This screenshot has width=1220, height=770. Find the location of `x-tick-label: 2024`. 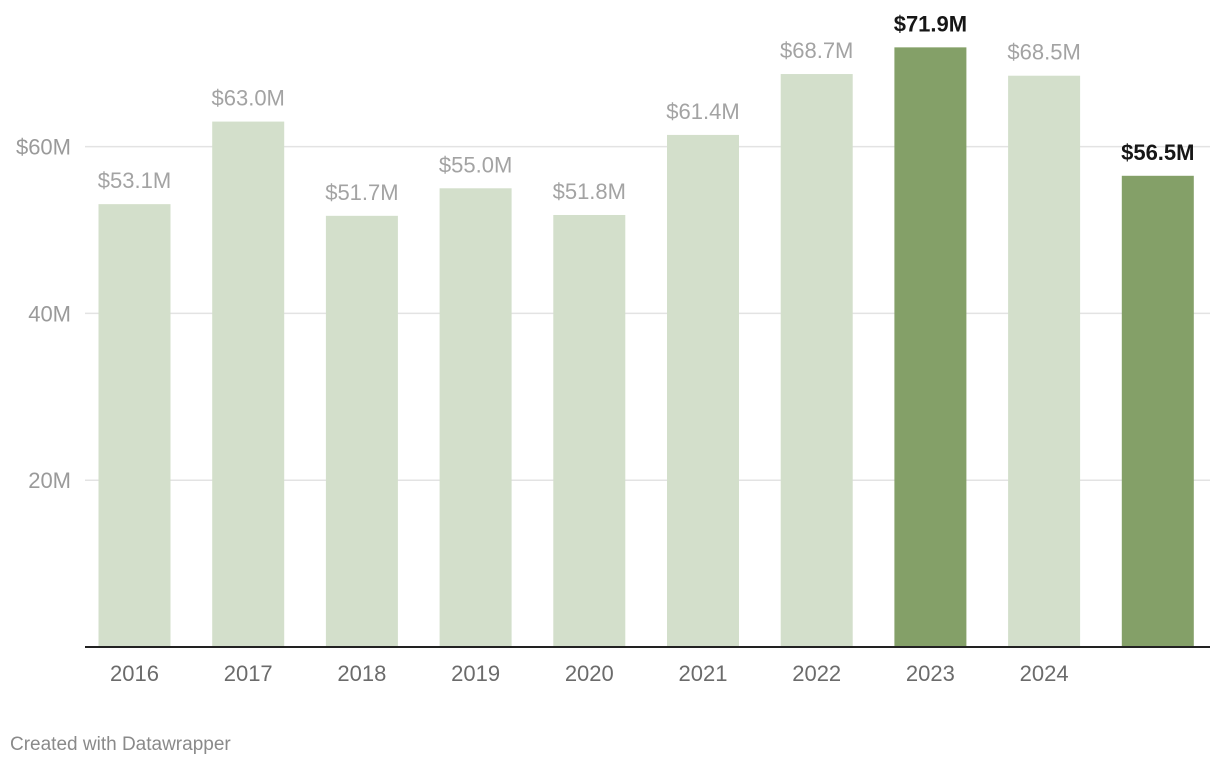

x-tick-label: 2024 is located at coordinates (1044, 673).